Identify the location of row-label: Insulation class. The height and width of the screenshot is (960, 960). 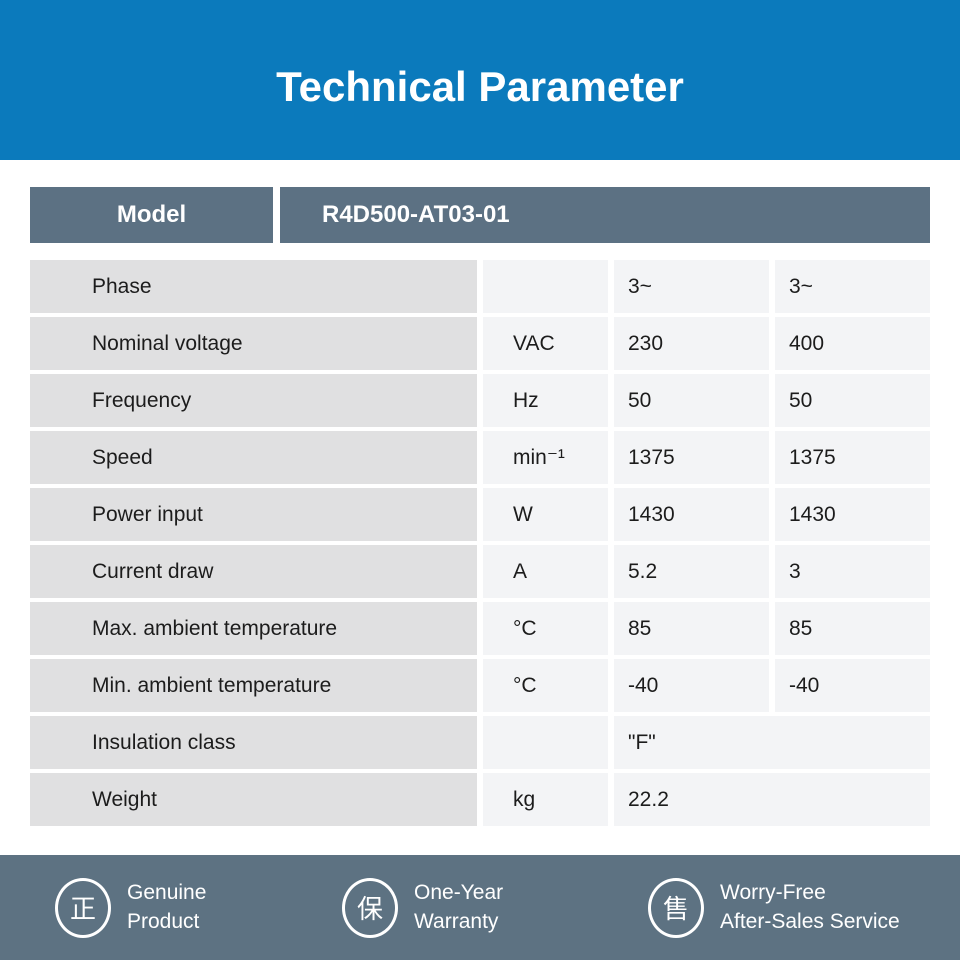
(253, 742).